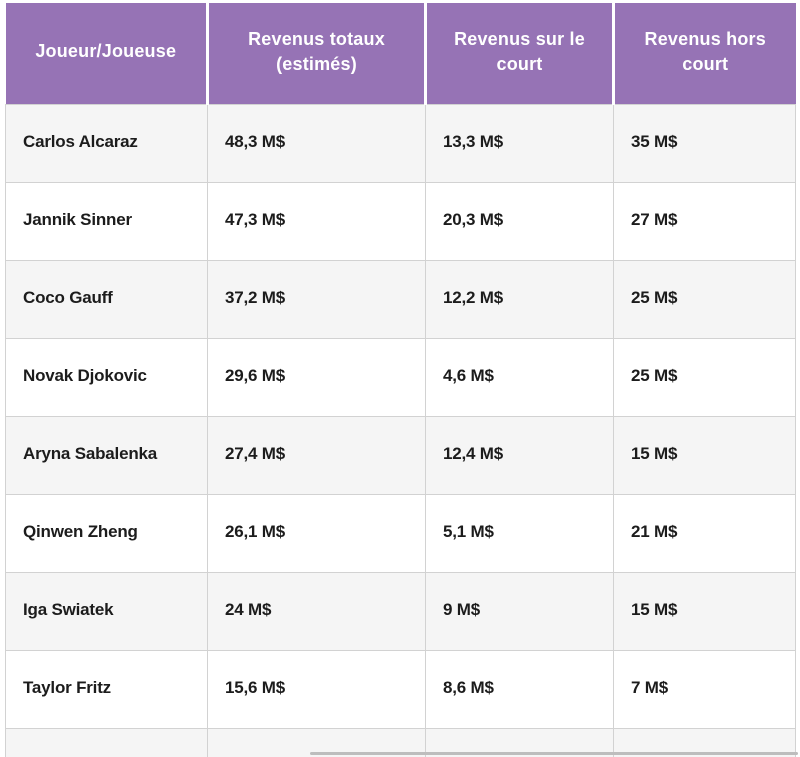 This screenshot has height=757, width=800. Describe the element at coordinates (519, 299) in the screenshot. I see `cell-on-court-revenue: 12,2 M$` at that location.